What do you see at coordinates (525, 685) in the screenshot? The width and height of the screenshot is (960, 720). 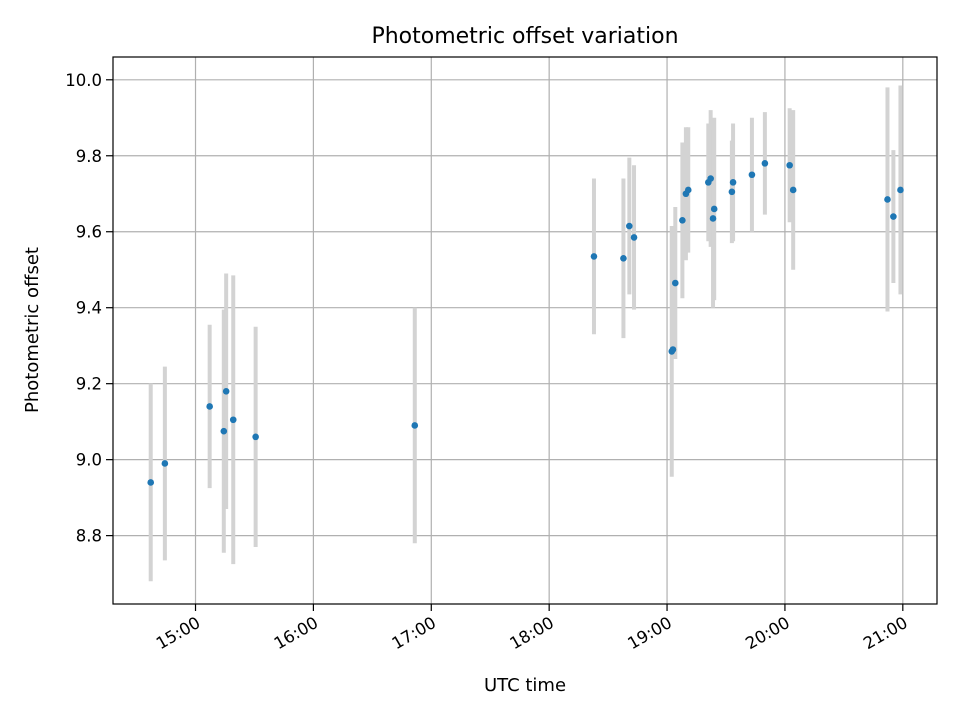 I see `x-axis-label: UTC time` at bounding box center [525, 685].